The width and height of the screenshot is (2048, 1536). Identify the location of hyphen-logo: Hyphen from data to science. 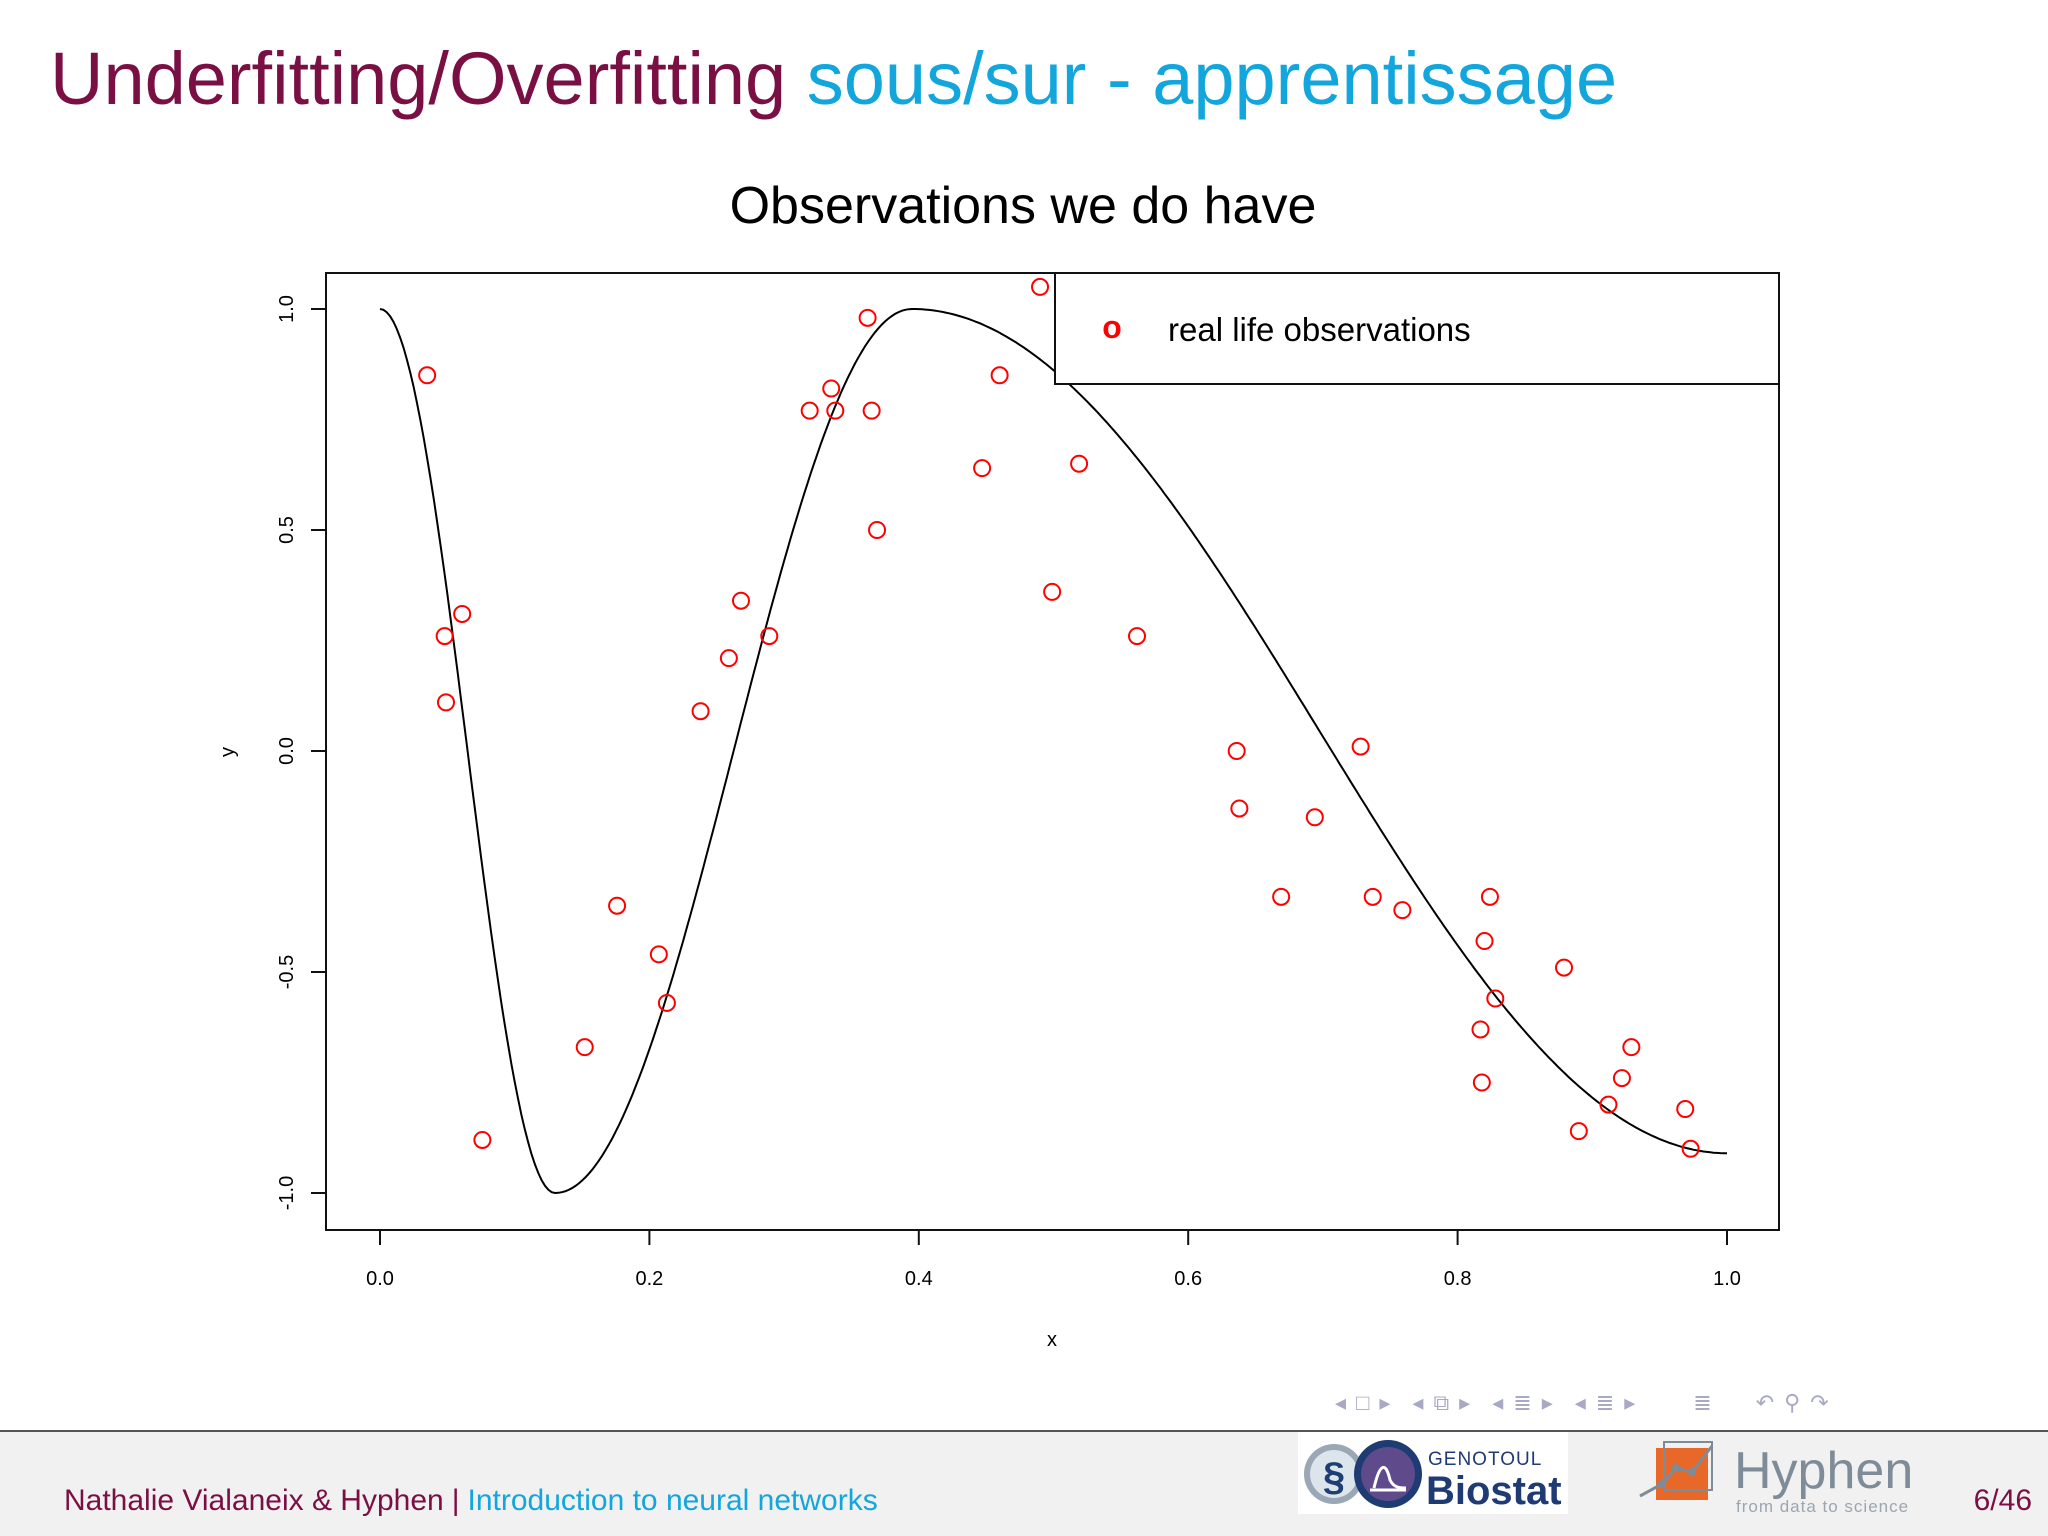
(1776, 1478).